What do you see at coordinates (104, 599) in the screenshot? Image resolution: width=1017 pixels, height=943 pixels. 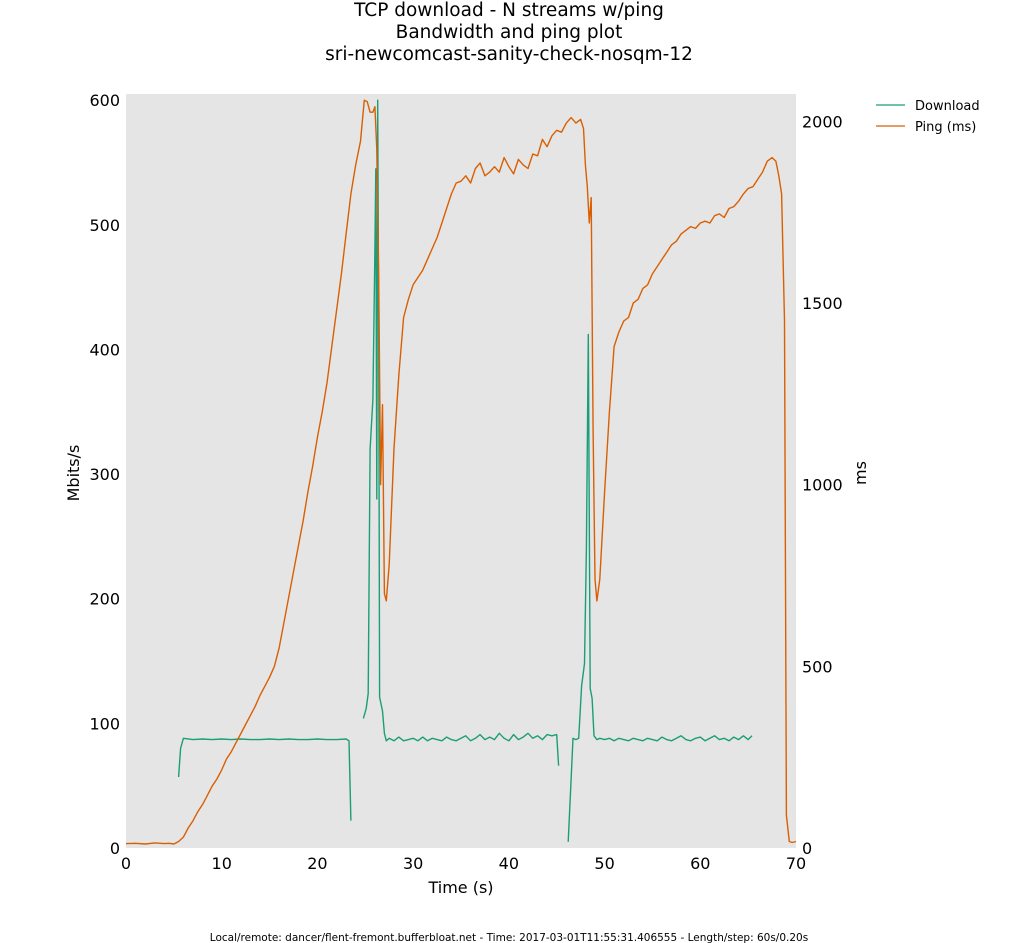 I see `left-y-tick-label: 200` at bounding box center [104, 599].